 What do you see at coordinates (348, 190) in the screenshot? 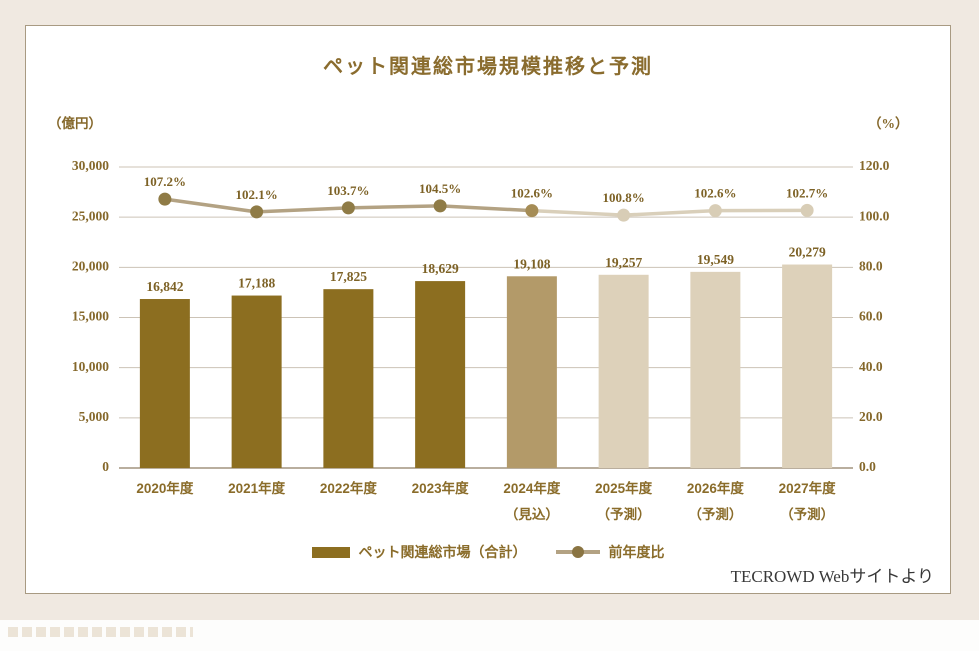
I see `percent-label: 103.7%` at bounding box center [348, 190].